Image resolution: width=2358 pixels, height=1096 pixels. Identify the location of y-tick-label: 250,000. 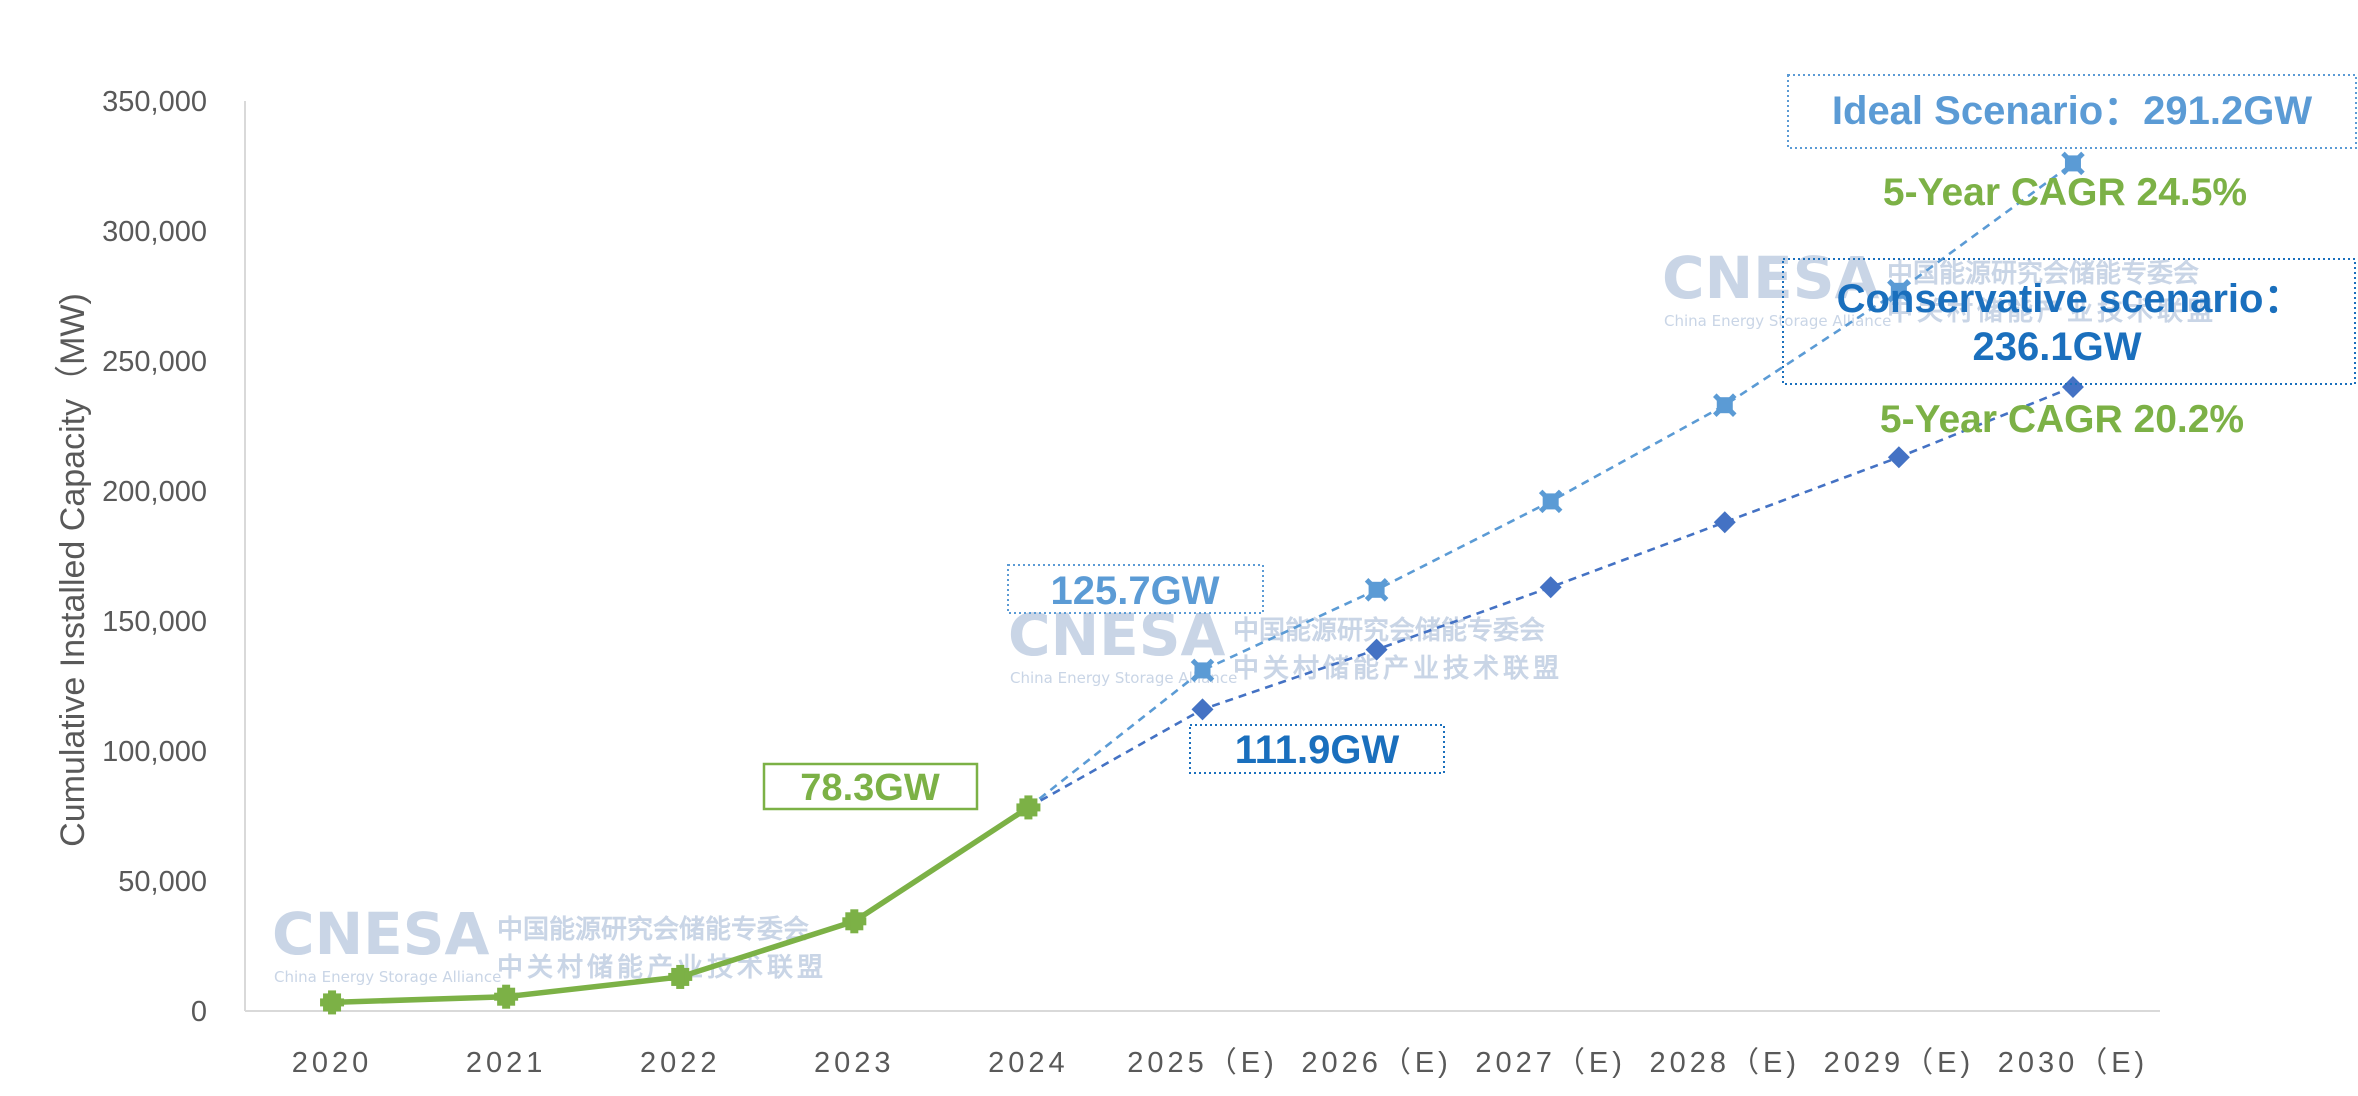
(154, 362).